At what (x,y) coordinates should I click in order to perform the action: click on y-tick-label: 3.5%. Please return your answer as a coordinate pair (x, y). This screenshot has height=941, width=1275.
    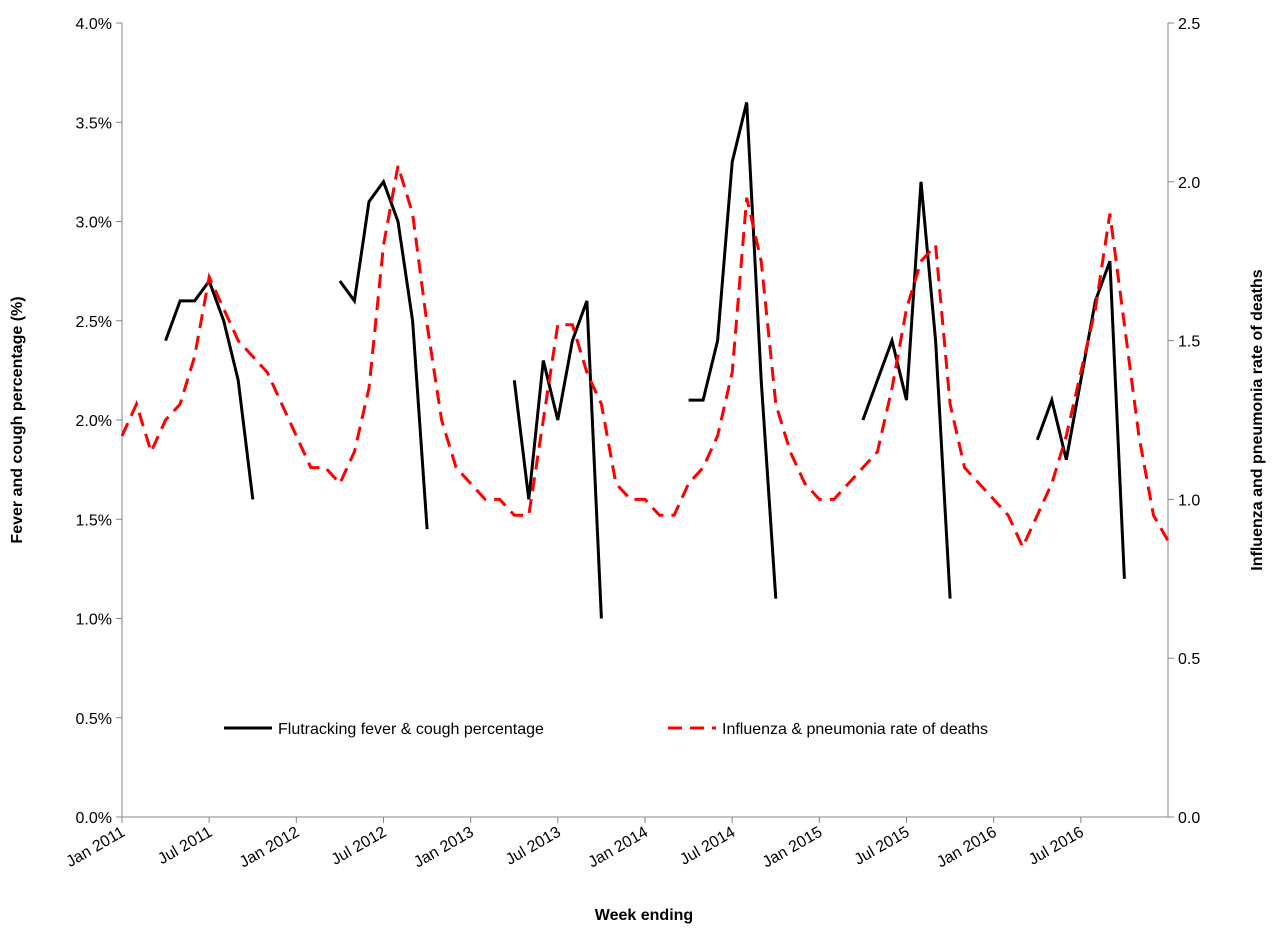
    Looking at the image, I should click on (94, 123).